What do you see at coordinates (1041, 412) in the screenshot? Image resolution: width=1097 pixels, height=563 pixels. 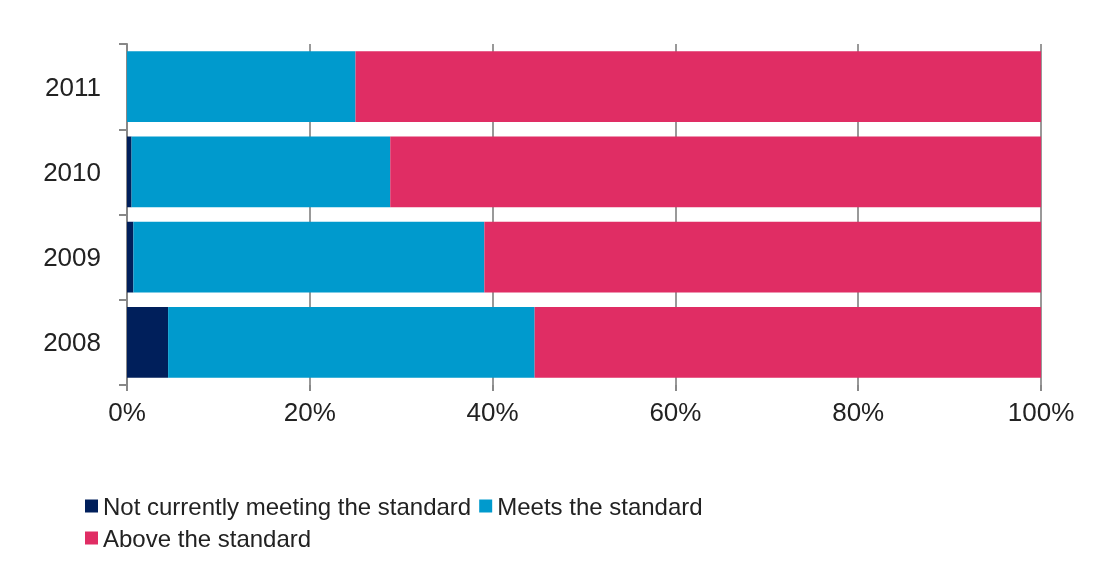 I see `x-tick-label: 100%` at bounding box center [1041, 412].